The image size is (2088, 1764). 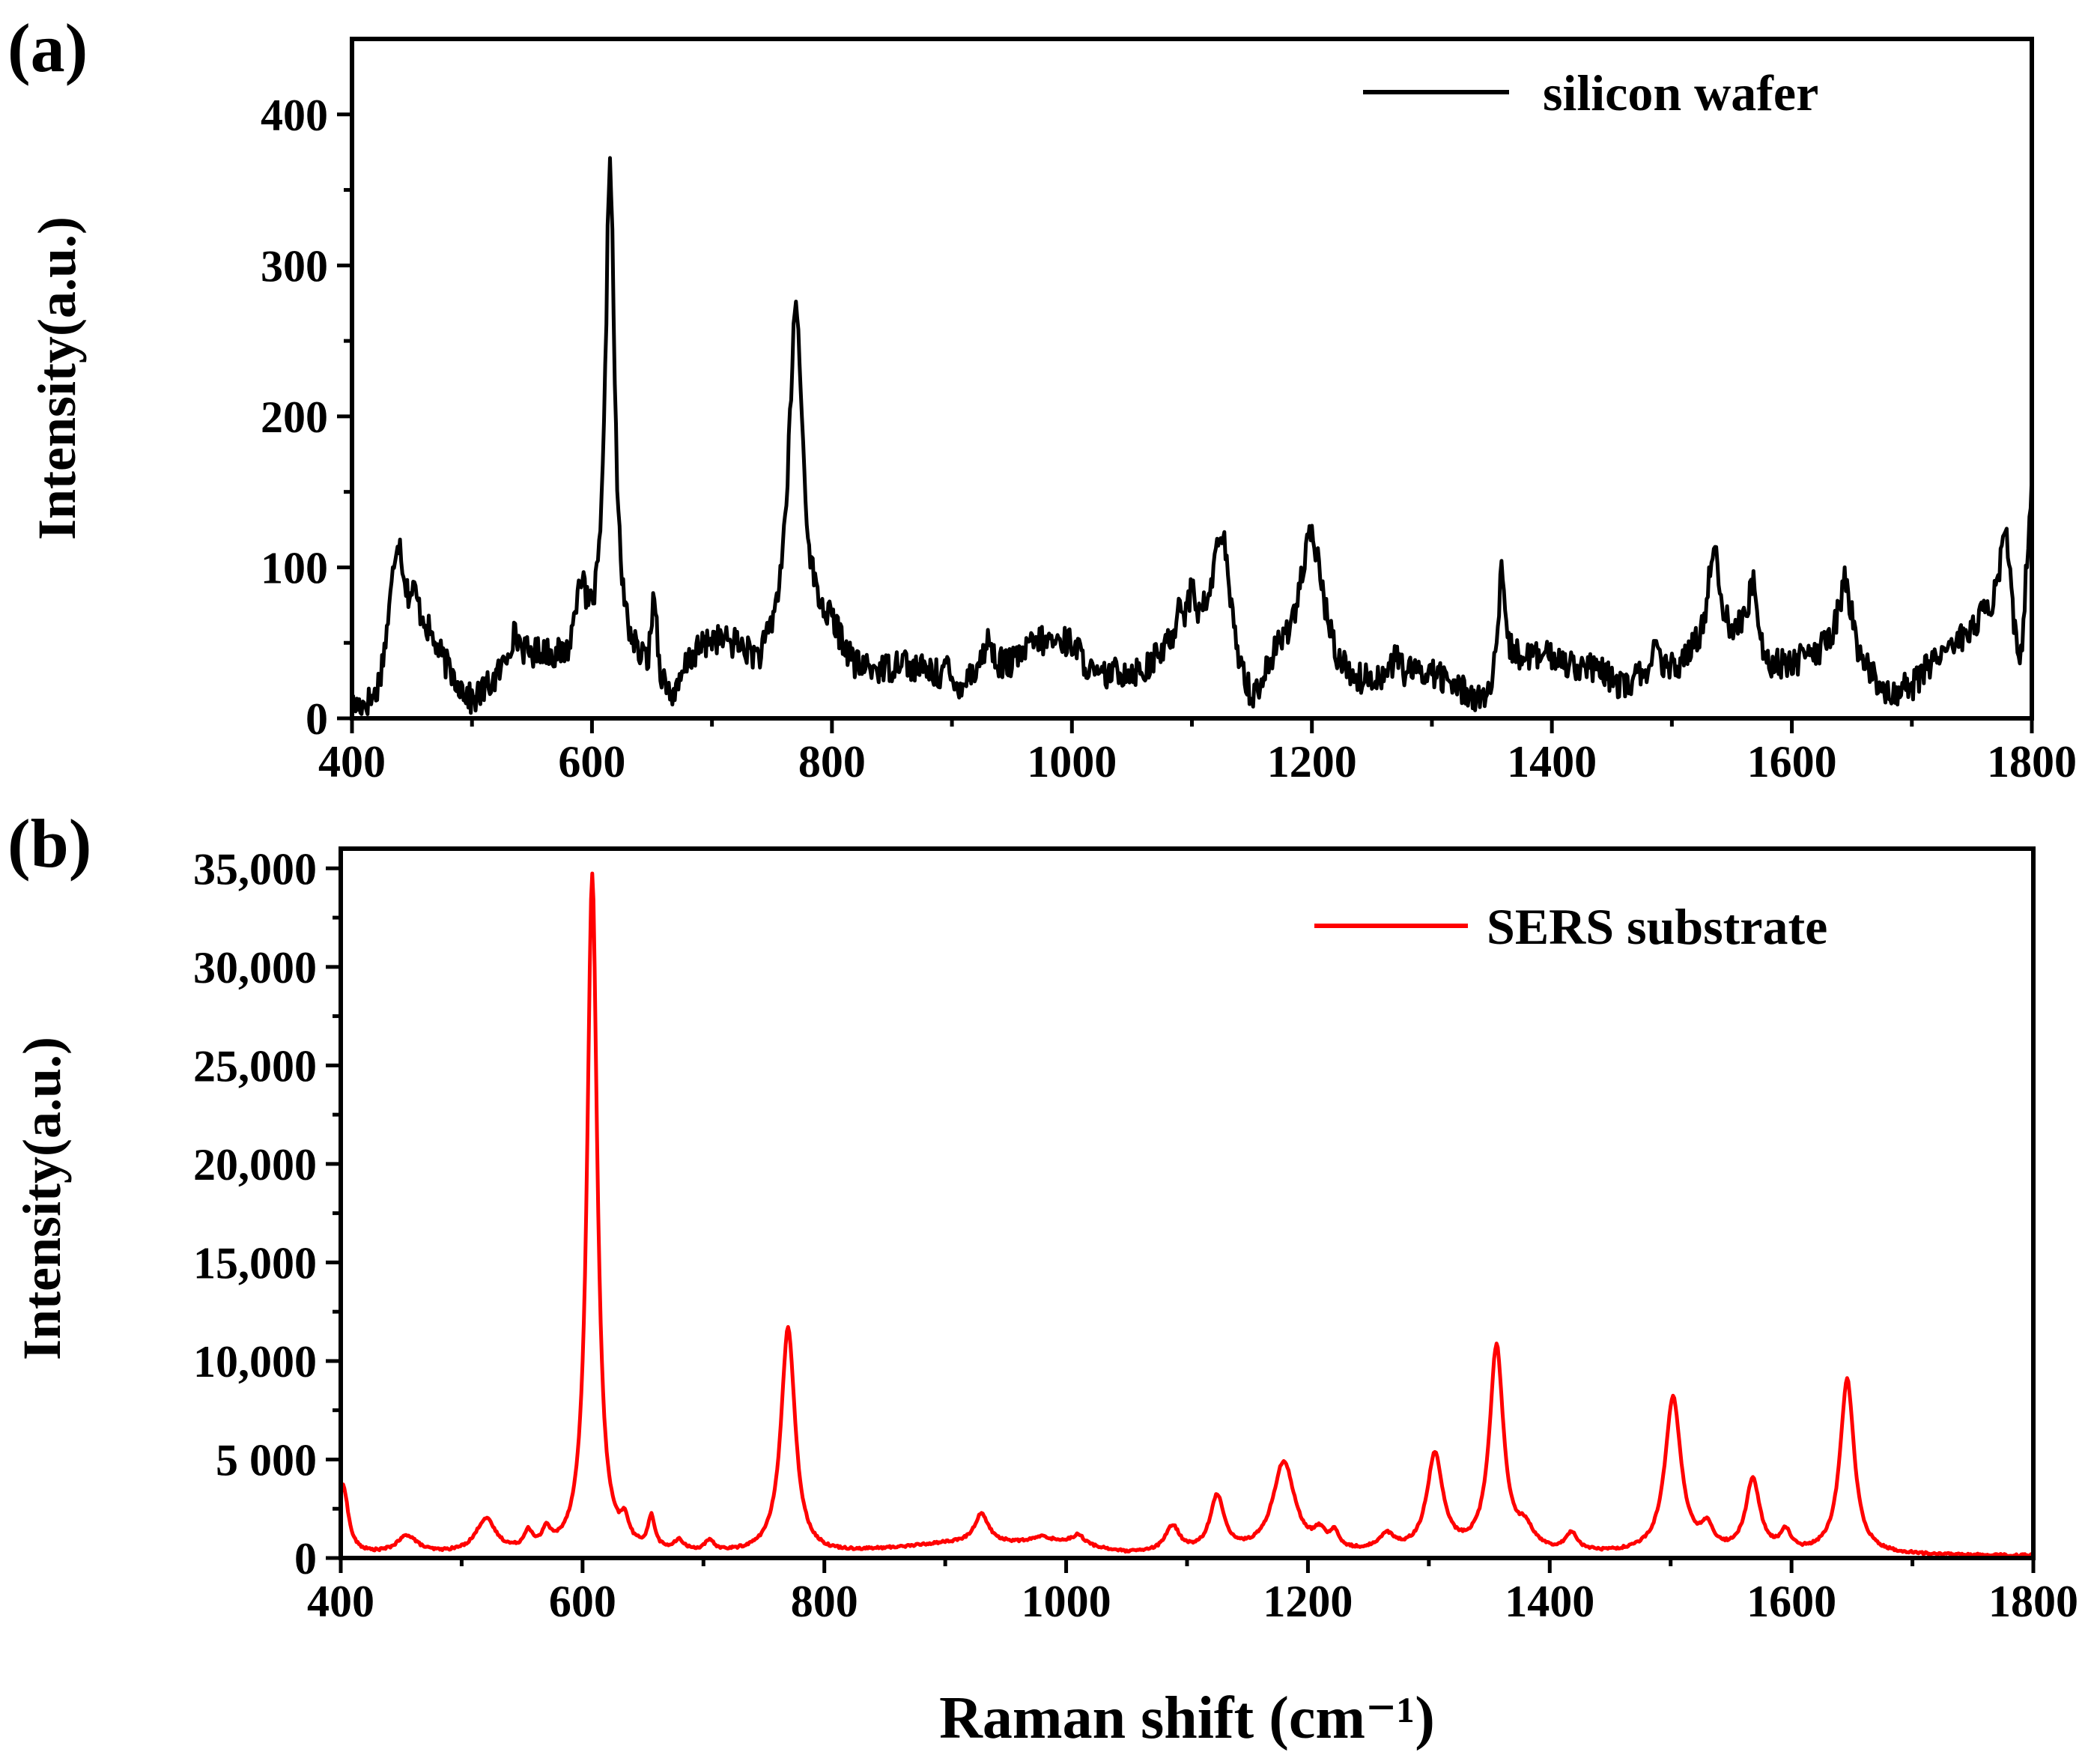 What do you see at coordinates (255, 1164) in the screenshot?
I see `y-tick-label-20000: 20,000` at bounding box center [255, 1164].